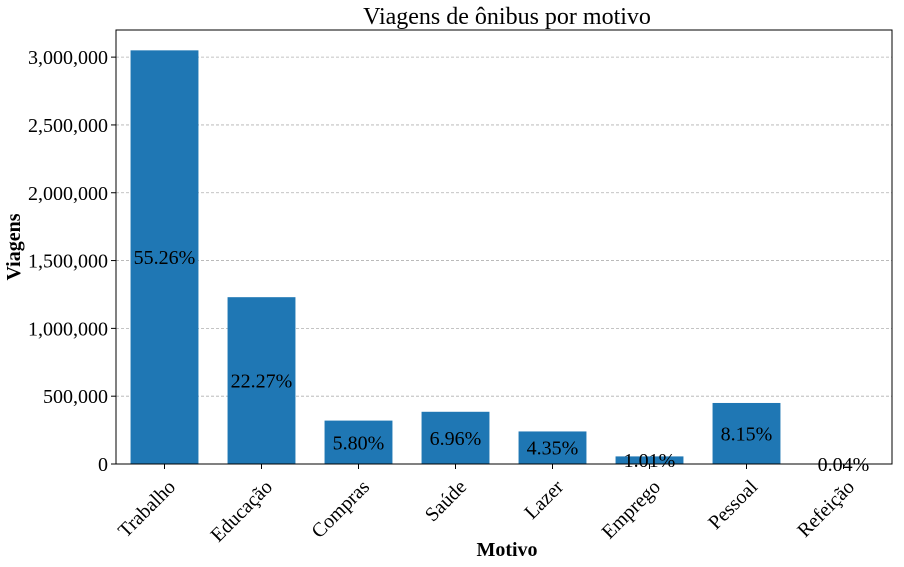  Describe the element at coordinates (544, 500) in the screenshot. I see `x-tick-label: Lazer` at that location.